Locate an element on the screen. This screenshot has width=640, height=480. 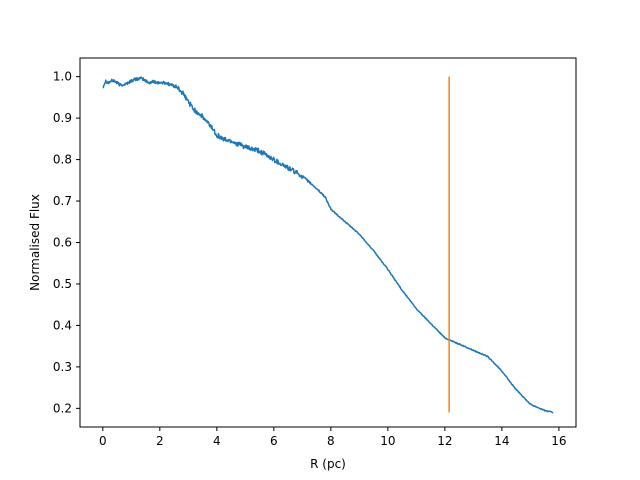
x-axis-label: R (pc) is located at coordinates (328, 464).